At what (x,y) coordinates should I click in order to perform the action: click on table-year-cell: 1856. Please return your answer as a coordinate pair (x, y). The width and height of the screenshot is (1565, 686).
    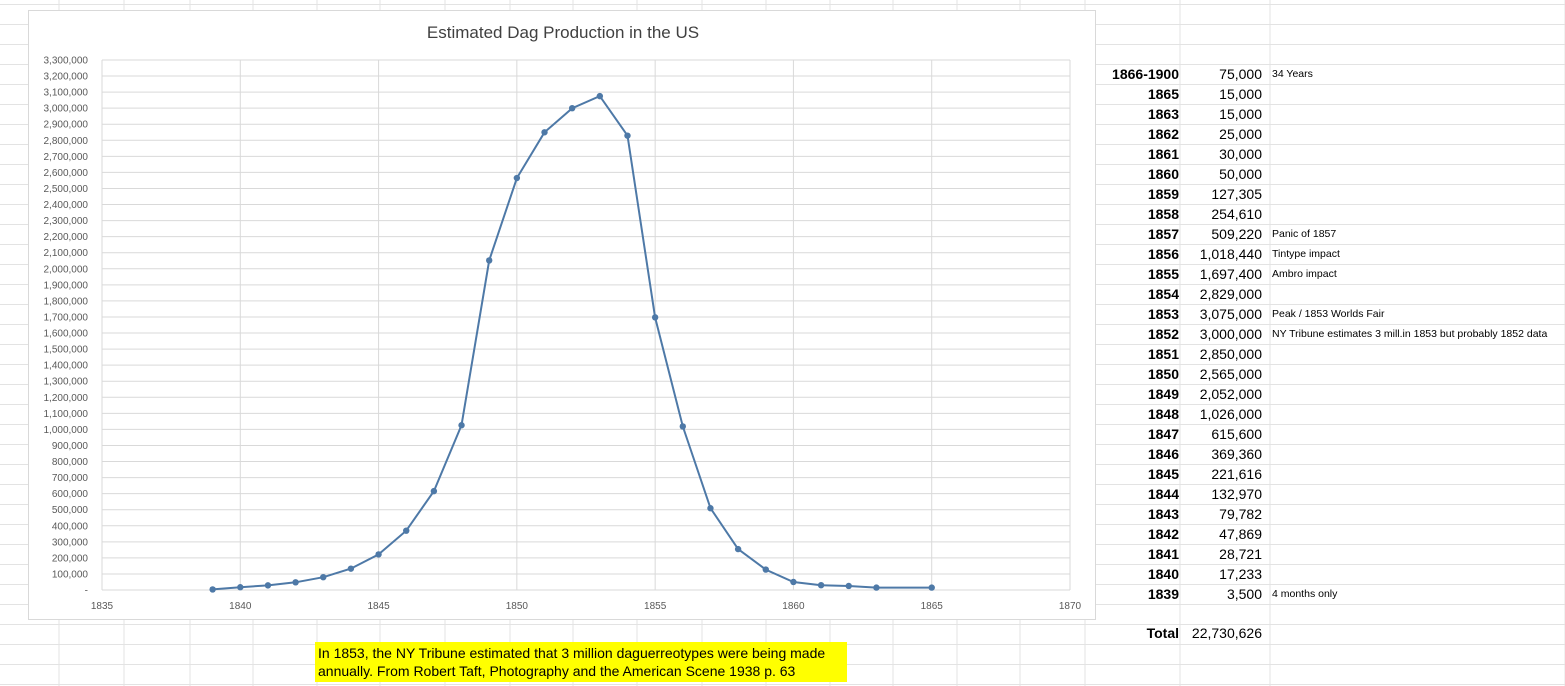
    Looking at the image, I should click on (1163, 254).